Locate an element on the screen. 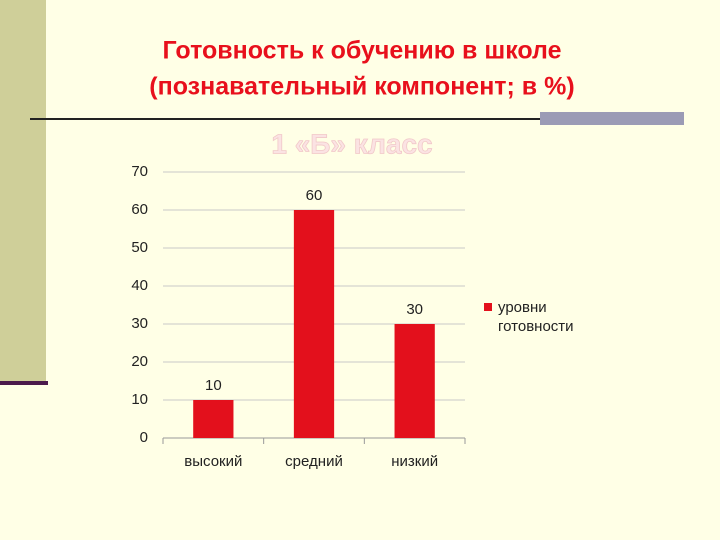 This screenshot has width=720, height=540. legend: уровни готовности is located at coordinates (539, 317).